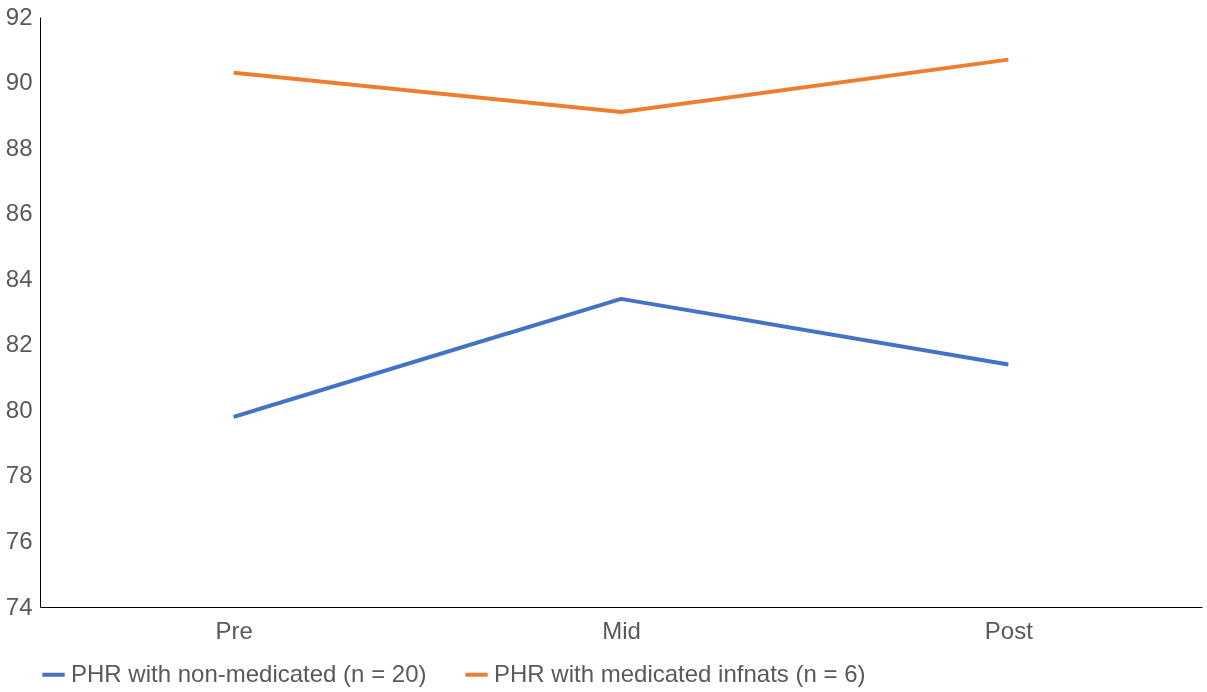  What do you see at coordinates (19, 147) in the screenshot?
I see `y-tick-label: 88` at bounding box center [19, 147].